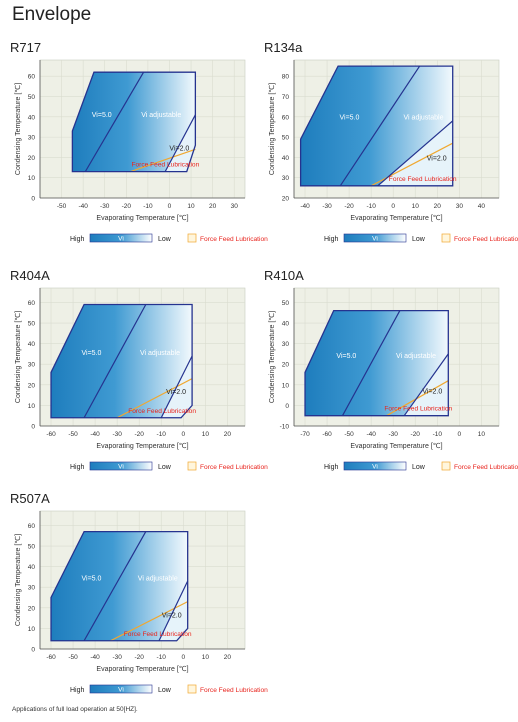 The height and width of the screenshot is (722, 518). What do you see at coordinates (305, 434) in the screenshot?
I see `x-tick-label: -70` at bounding box center [305, 434].